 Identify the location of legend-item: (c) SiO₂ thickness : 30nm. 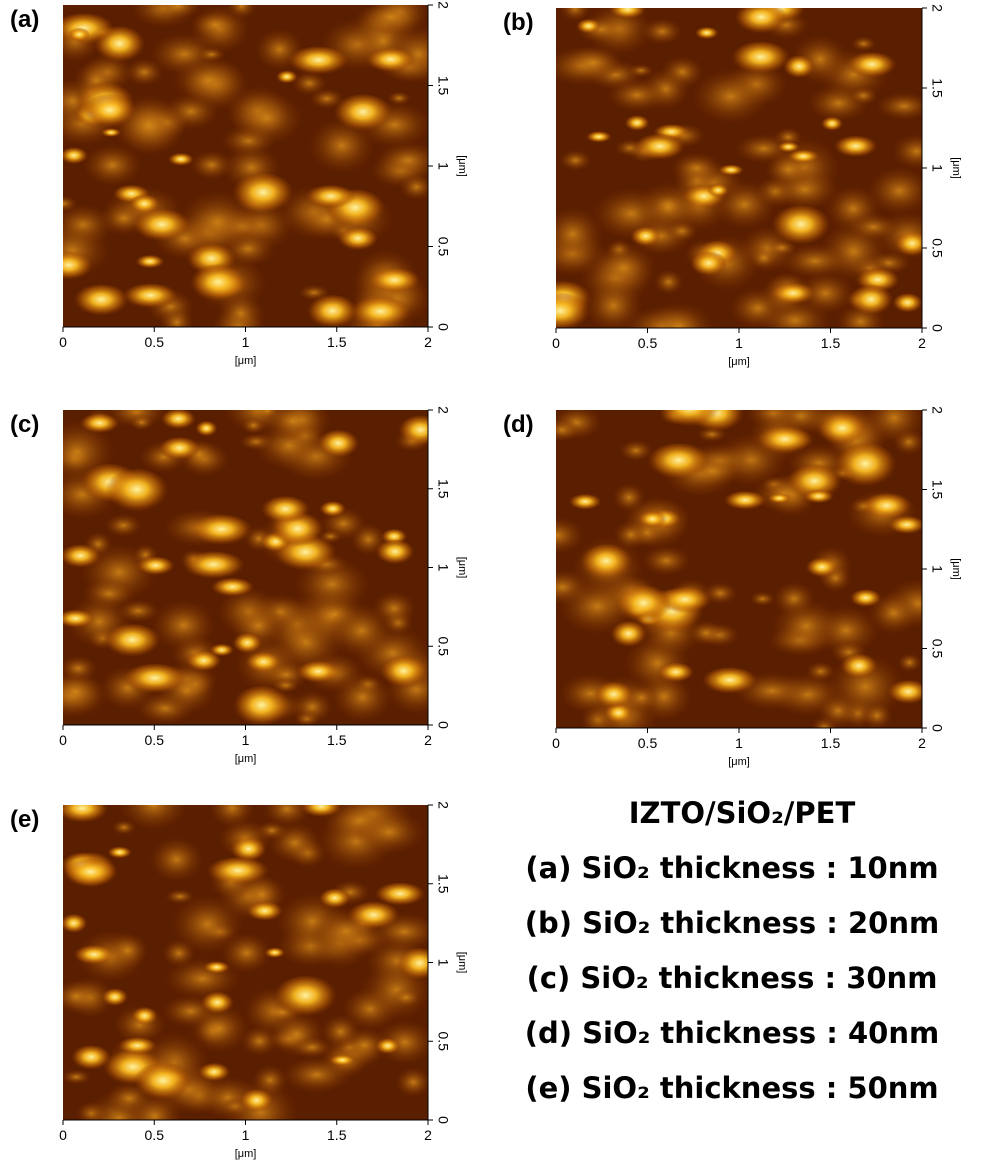
(732, 978).